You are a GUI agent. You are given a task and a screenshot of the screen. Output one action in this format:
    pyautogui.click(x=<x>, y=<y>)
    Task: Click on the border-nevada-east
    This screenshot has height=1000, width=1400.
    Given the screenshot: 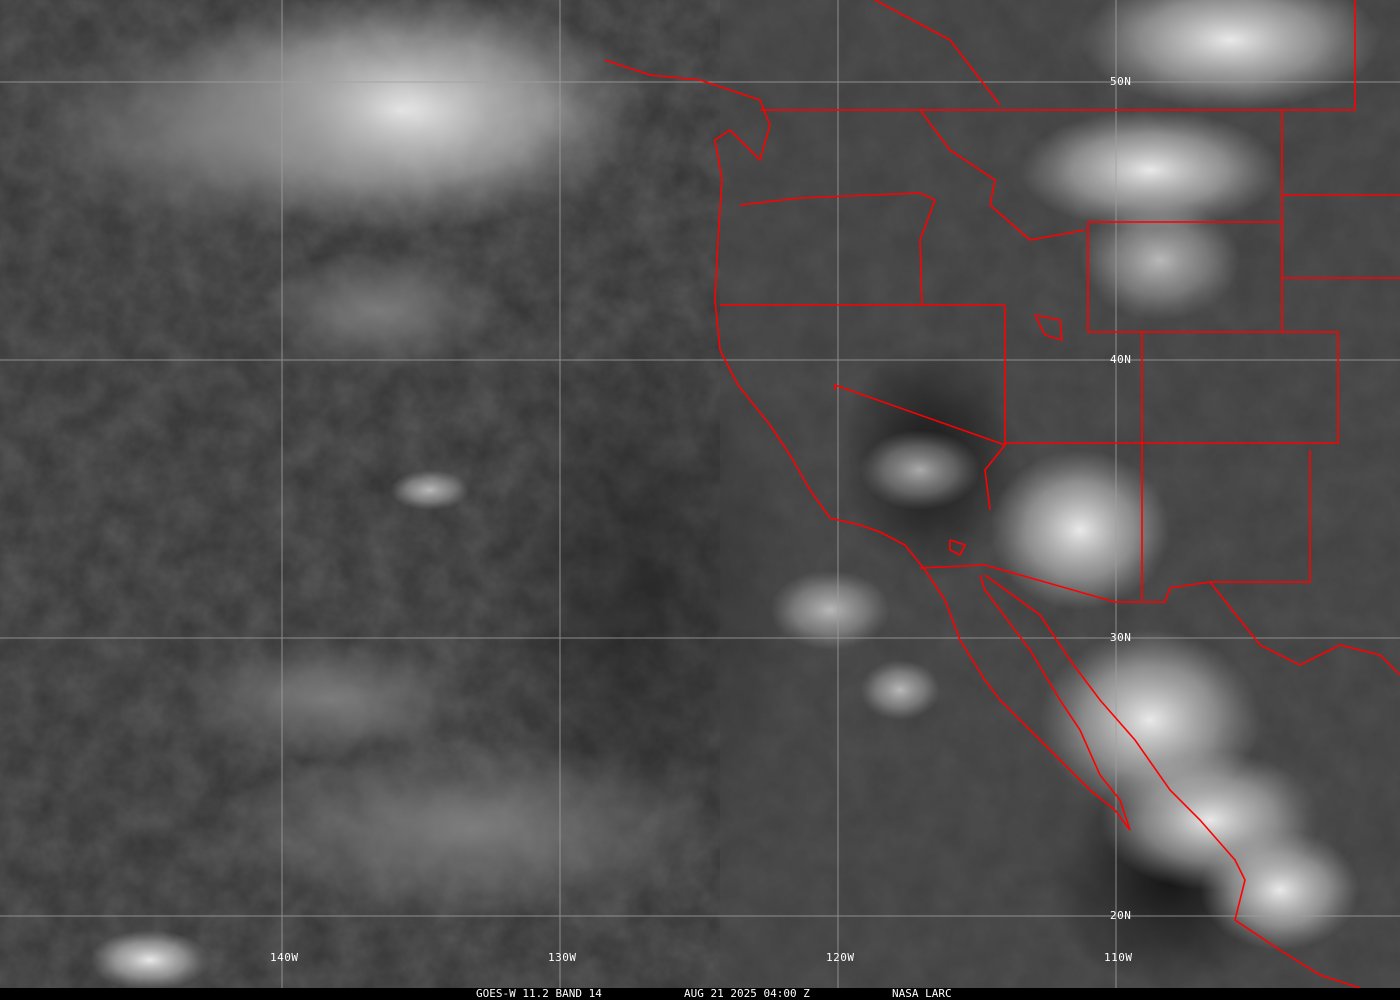 What is the action you would take?
    pyautogui.click(x=995, y=477)
    